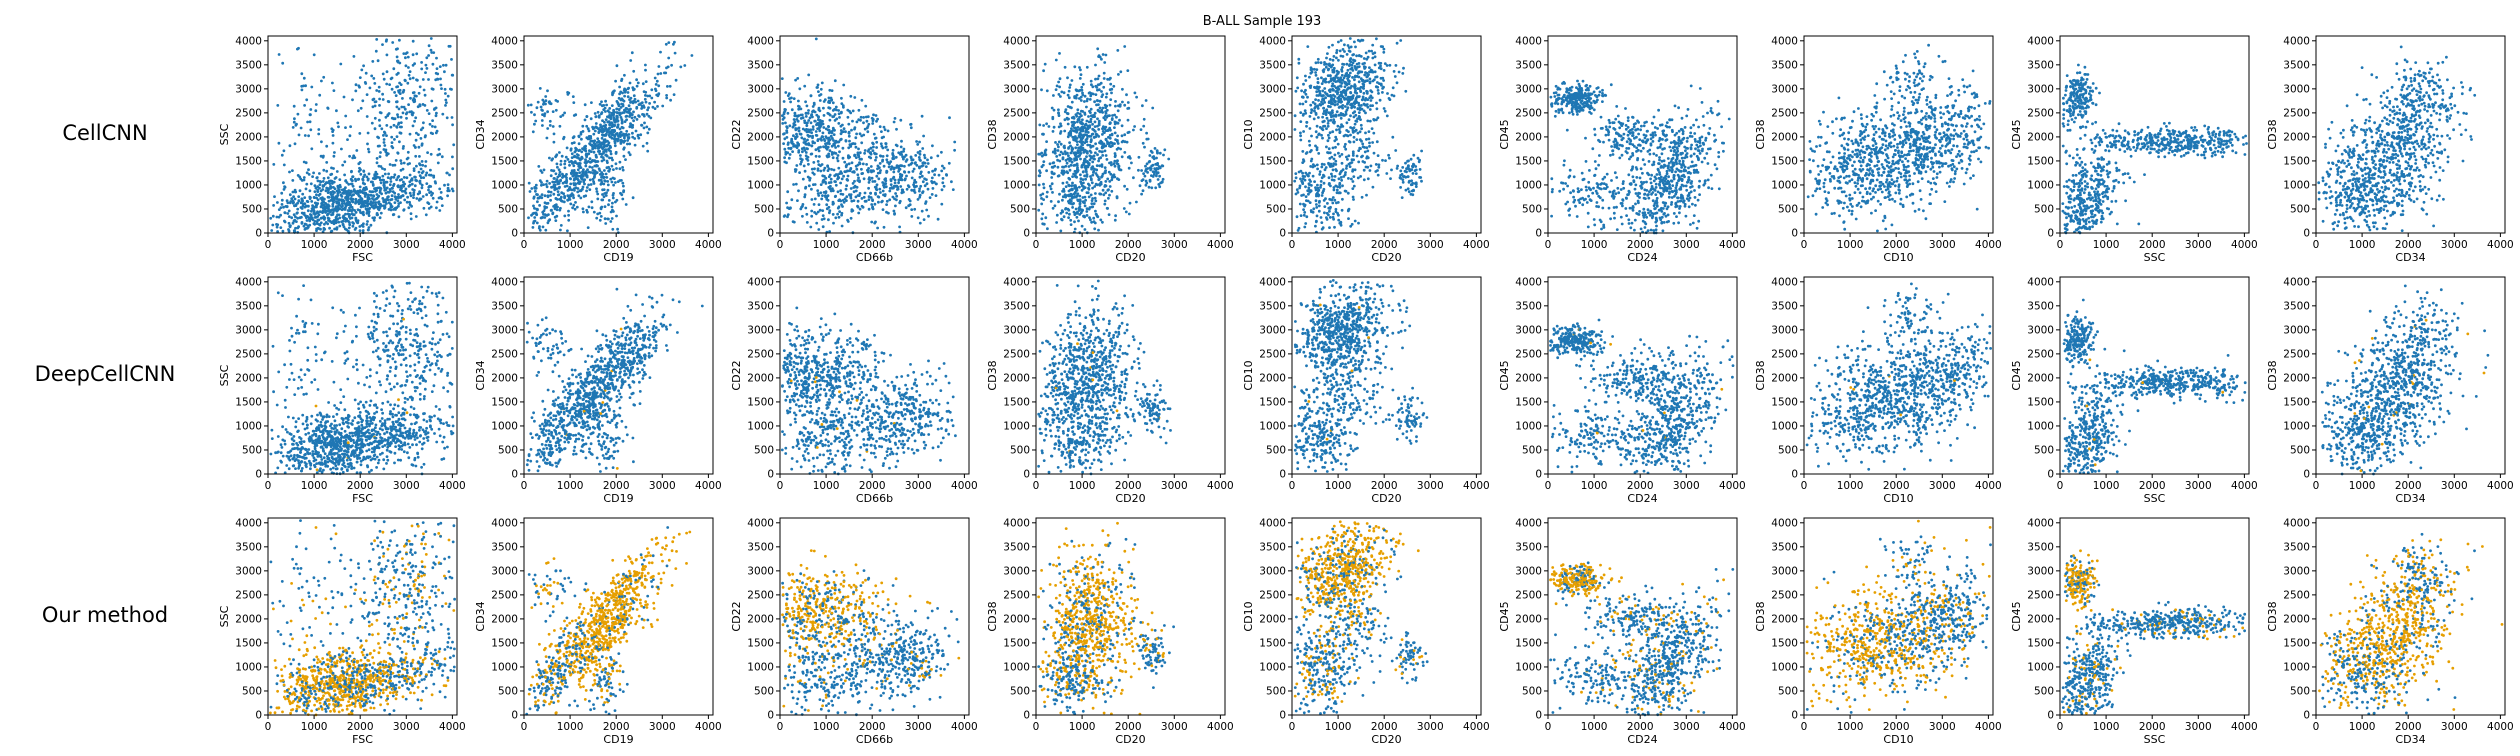 This screenshot has width=2520, height=756. What do you see at coordinates (570, 245) in the screenshot?
I see `x-tick-label: 1000` at bounding box center [570, 245].